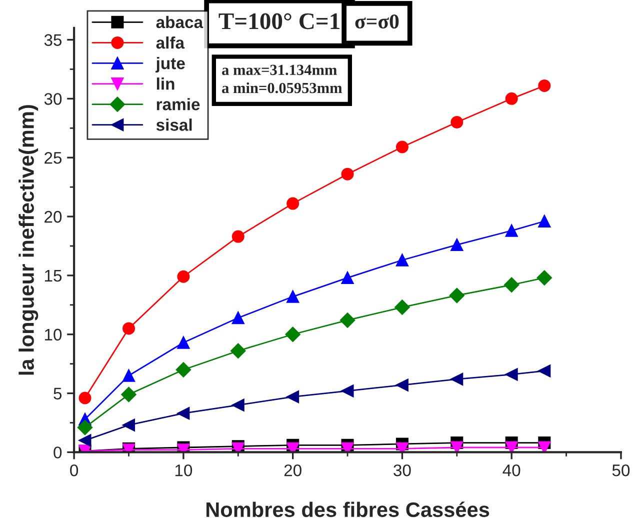  What do you see at coordinates (53, 276) in the screenshot?
I see `y-tick-label: 15` at bounding box center [53, 276].